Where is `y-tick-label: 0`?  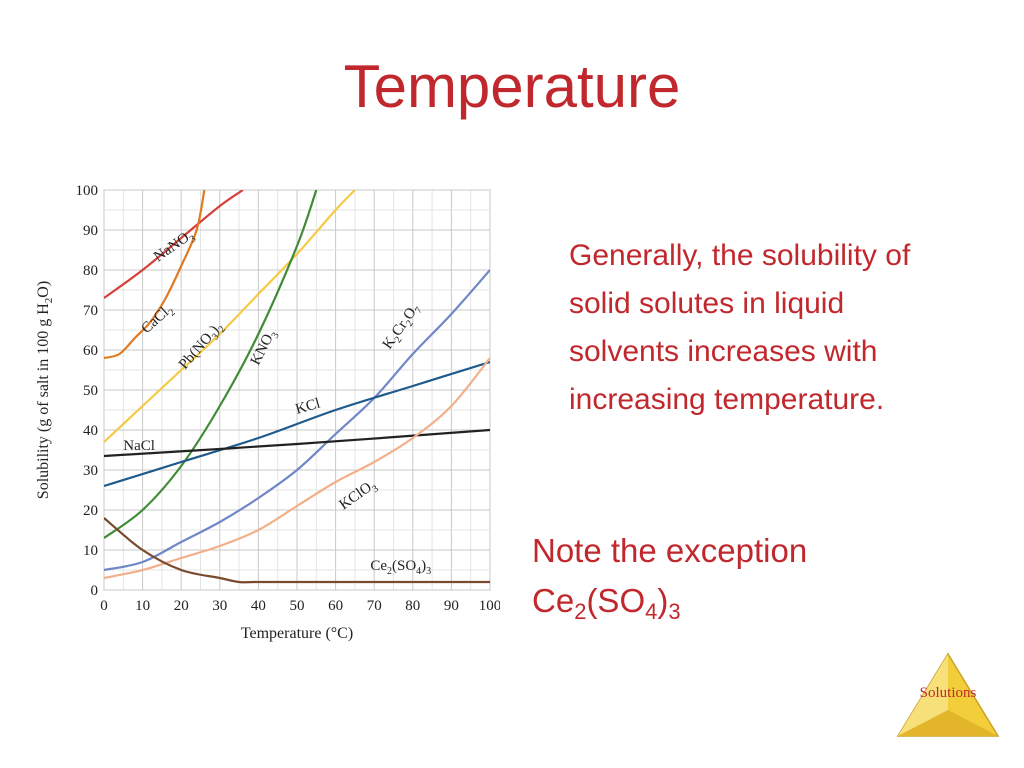
y-tick-label: 0 is located at coordinates (95, 591).